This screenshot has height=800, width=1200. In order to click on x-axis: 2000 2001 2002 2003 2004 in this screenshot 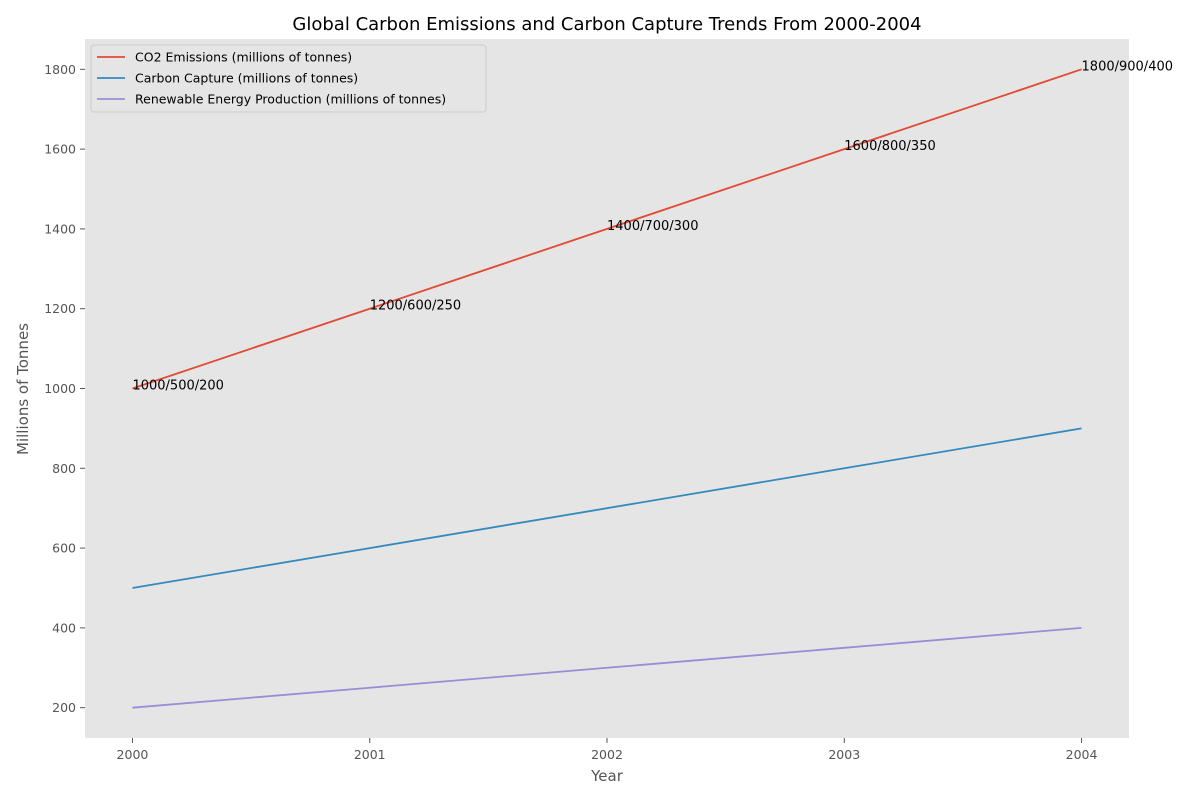, I will do `click(607, 750)`.